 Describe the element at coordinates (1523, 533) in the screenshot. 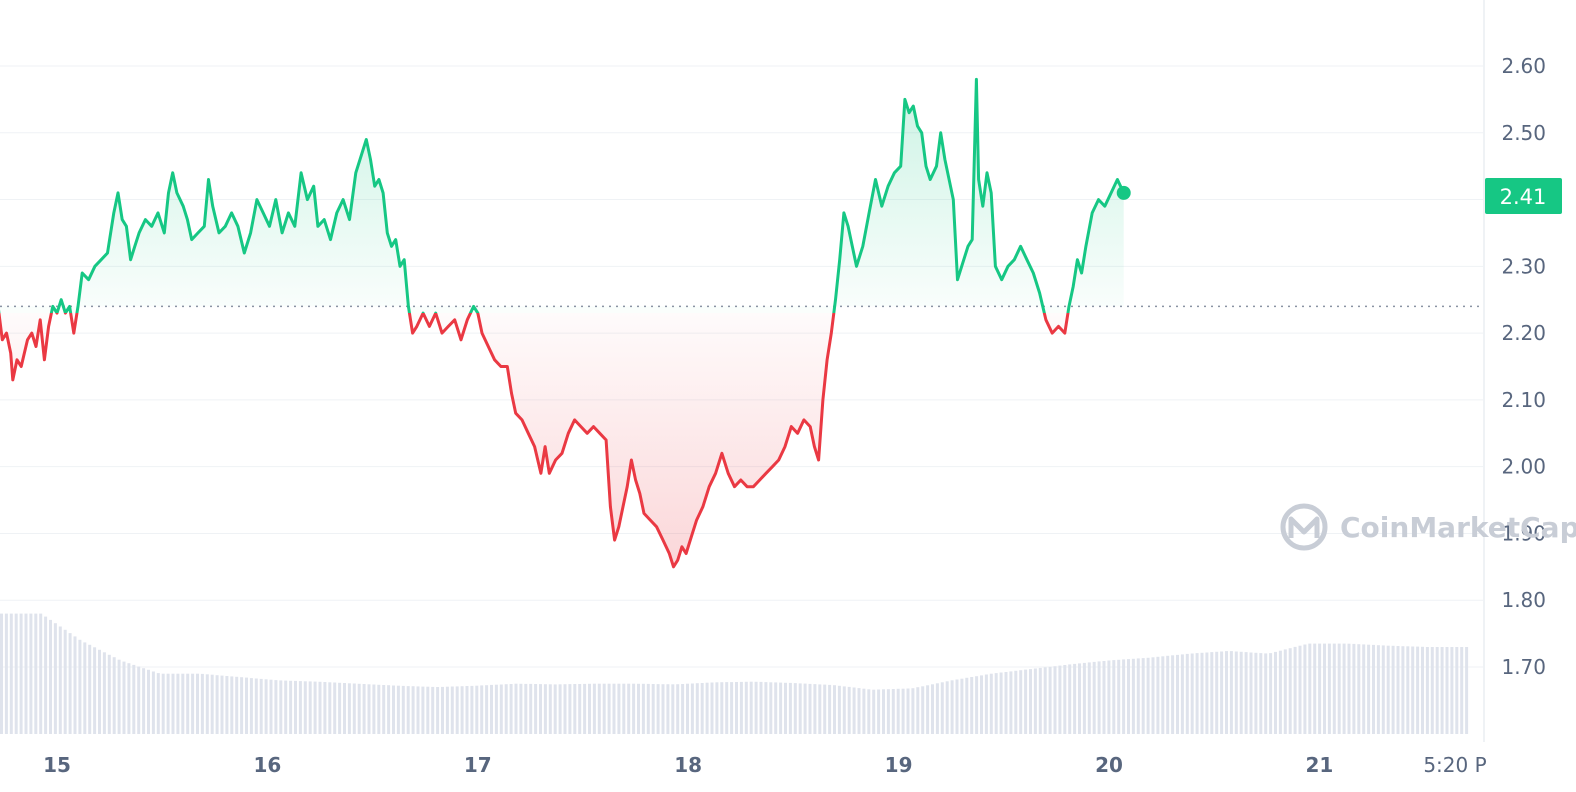

I see `y-tick-label: 1.90` at that location.